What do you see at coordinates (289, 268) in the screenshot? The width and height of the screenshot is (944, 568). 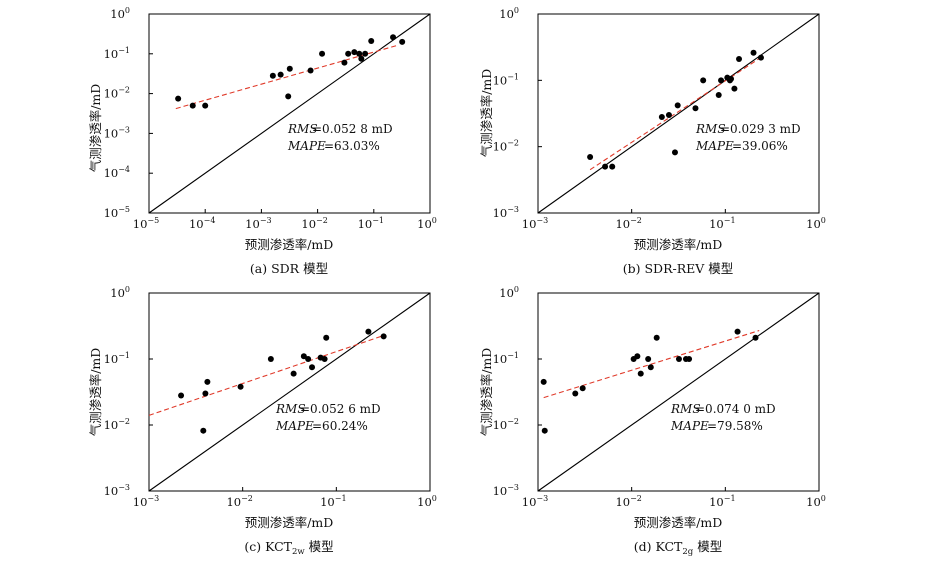 I see `caption-a: (a) SDR 模型` at bounding box center [289, 268].